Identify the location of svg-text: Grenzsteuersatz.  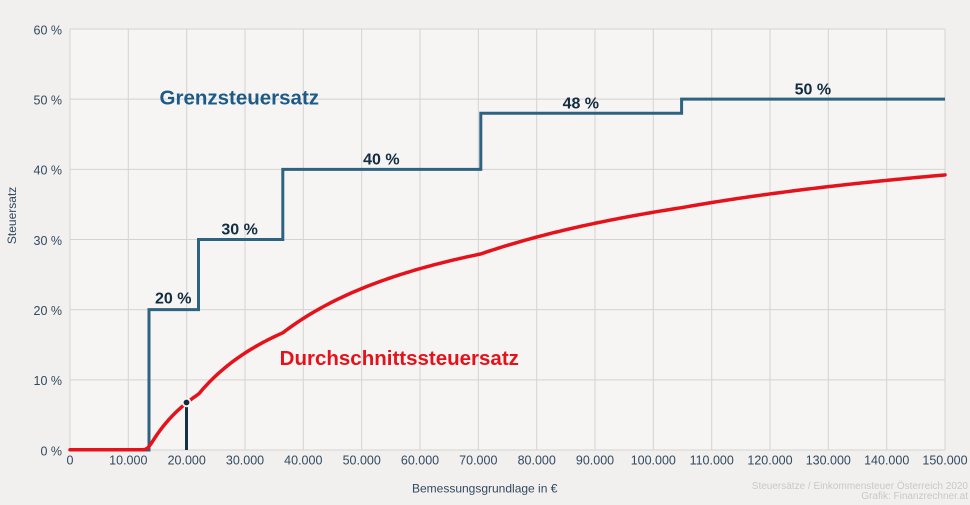
(240, 98).